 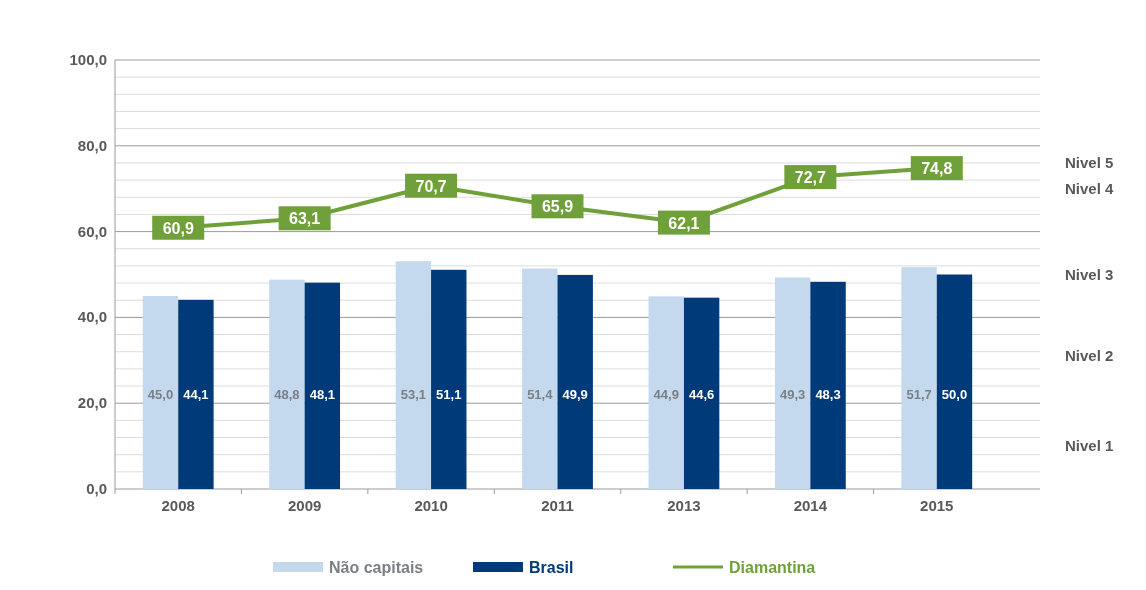 What do you see at coordinates (810, 178) in the screenshot?
I see `data-label: 72,7` at bounding box center [810, 178].